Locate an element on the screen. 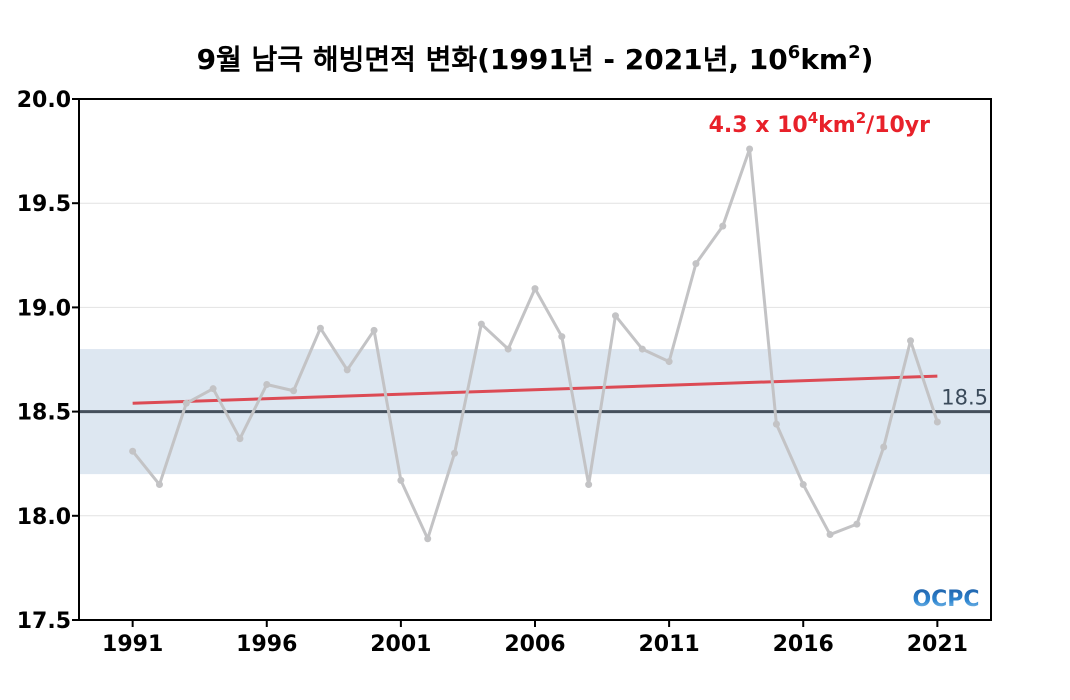  x-tick-label: 1991 is located at coordinates (132, 644).